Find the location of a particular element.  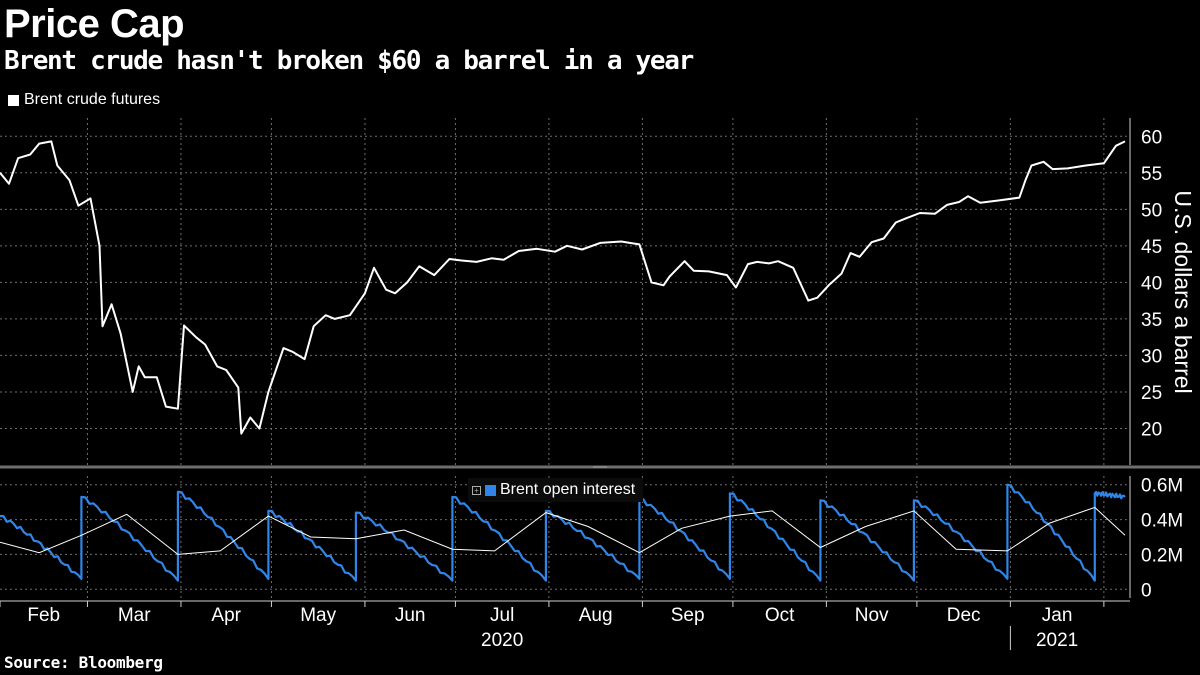

month-label-sep: Sep is located at coordinates (688, 615).